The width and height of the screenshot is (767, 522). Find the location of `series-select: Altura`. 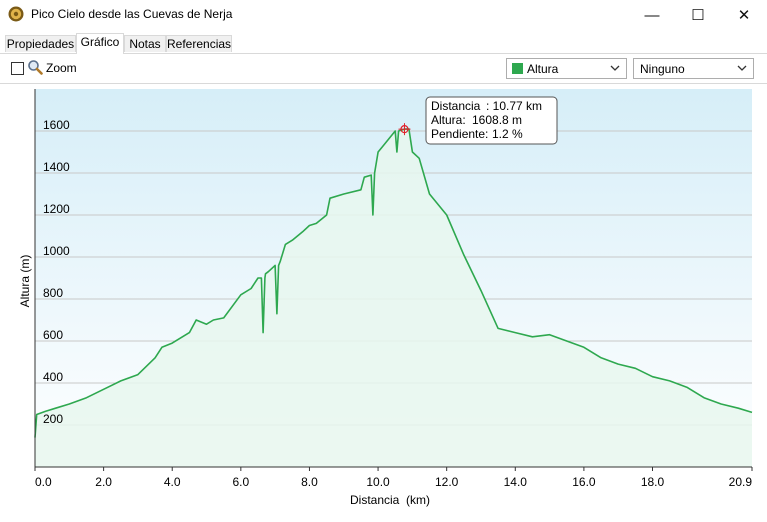

series-select: Altura is located at coordinates (566, 68).